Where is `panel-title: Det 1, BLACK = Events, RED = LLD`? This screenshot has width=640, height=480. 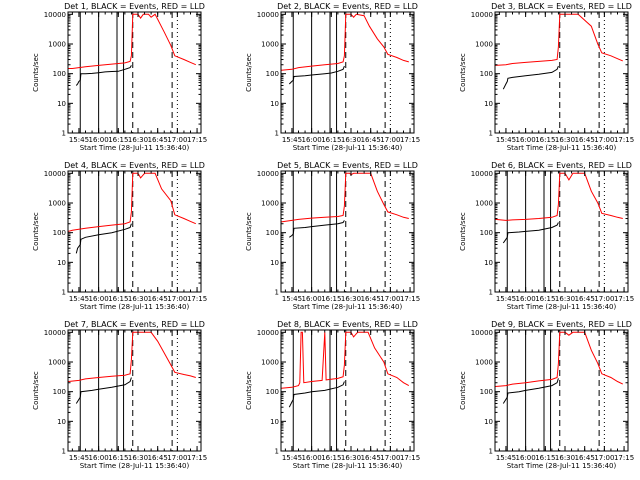 panel-title: Det 1, BLACK = Events, RED = LLD is located at coordinates (134, 6).